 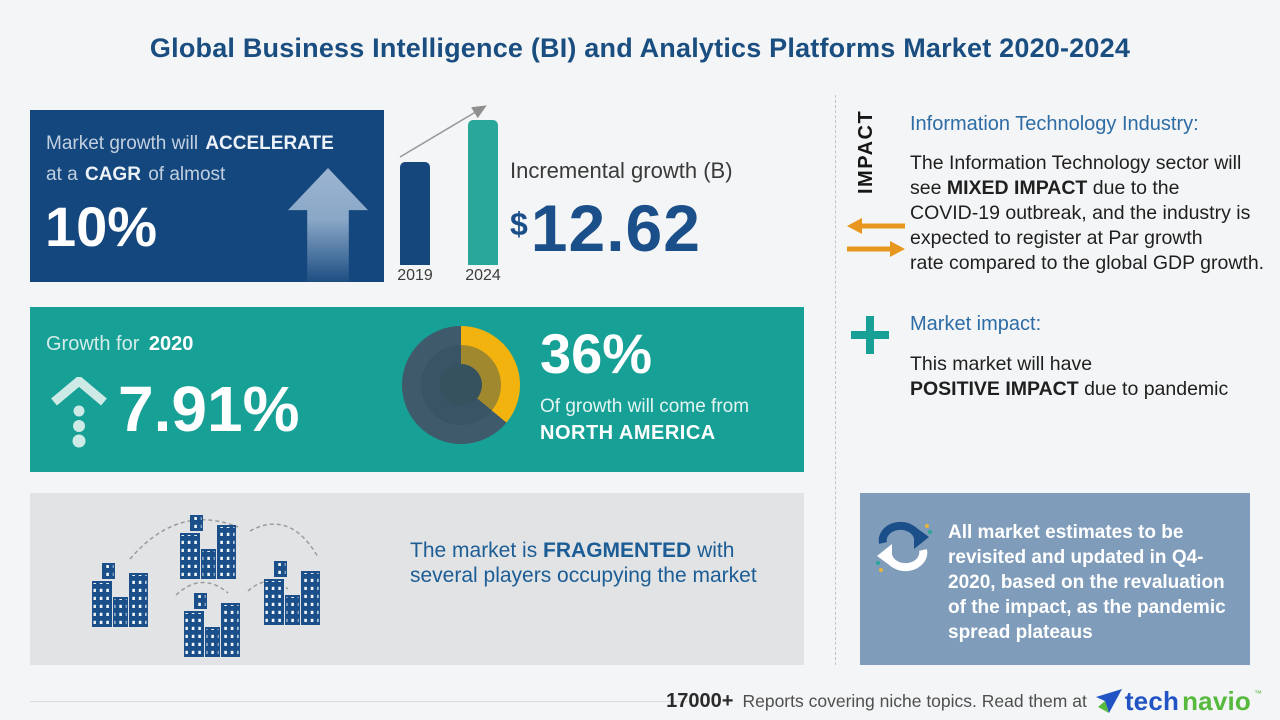 I want to click on share-caption: Of growth will come from, so click(x=645, y=406).